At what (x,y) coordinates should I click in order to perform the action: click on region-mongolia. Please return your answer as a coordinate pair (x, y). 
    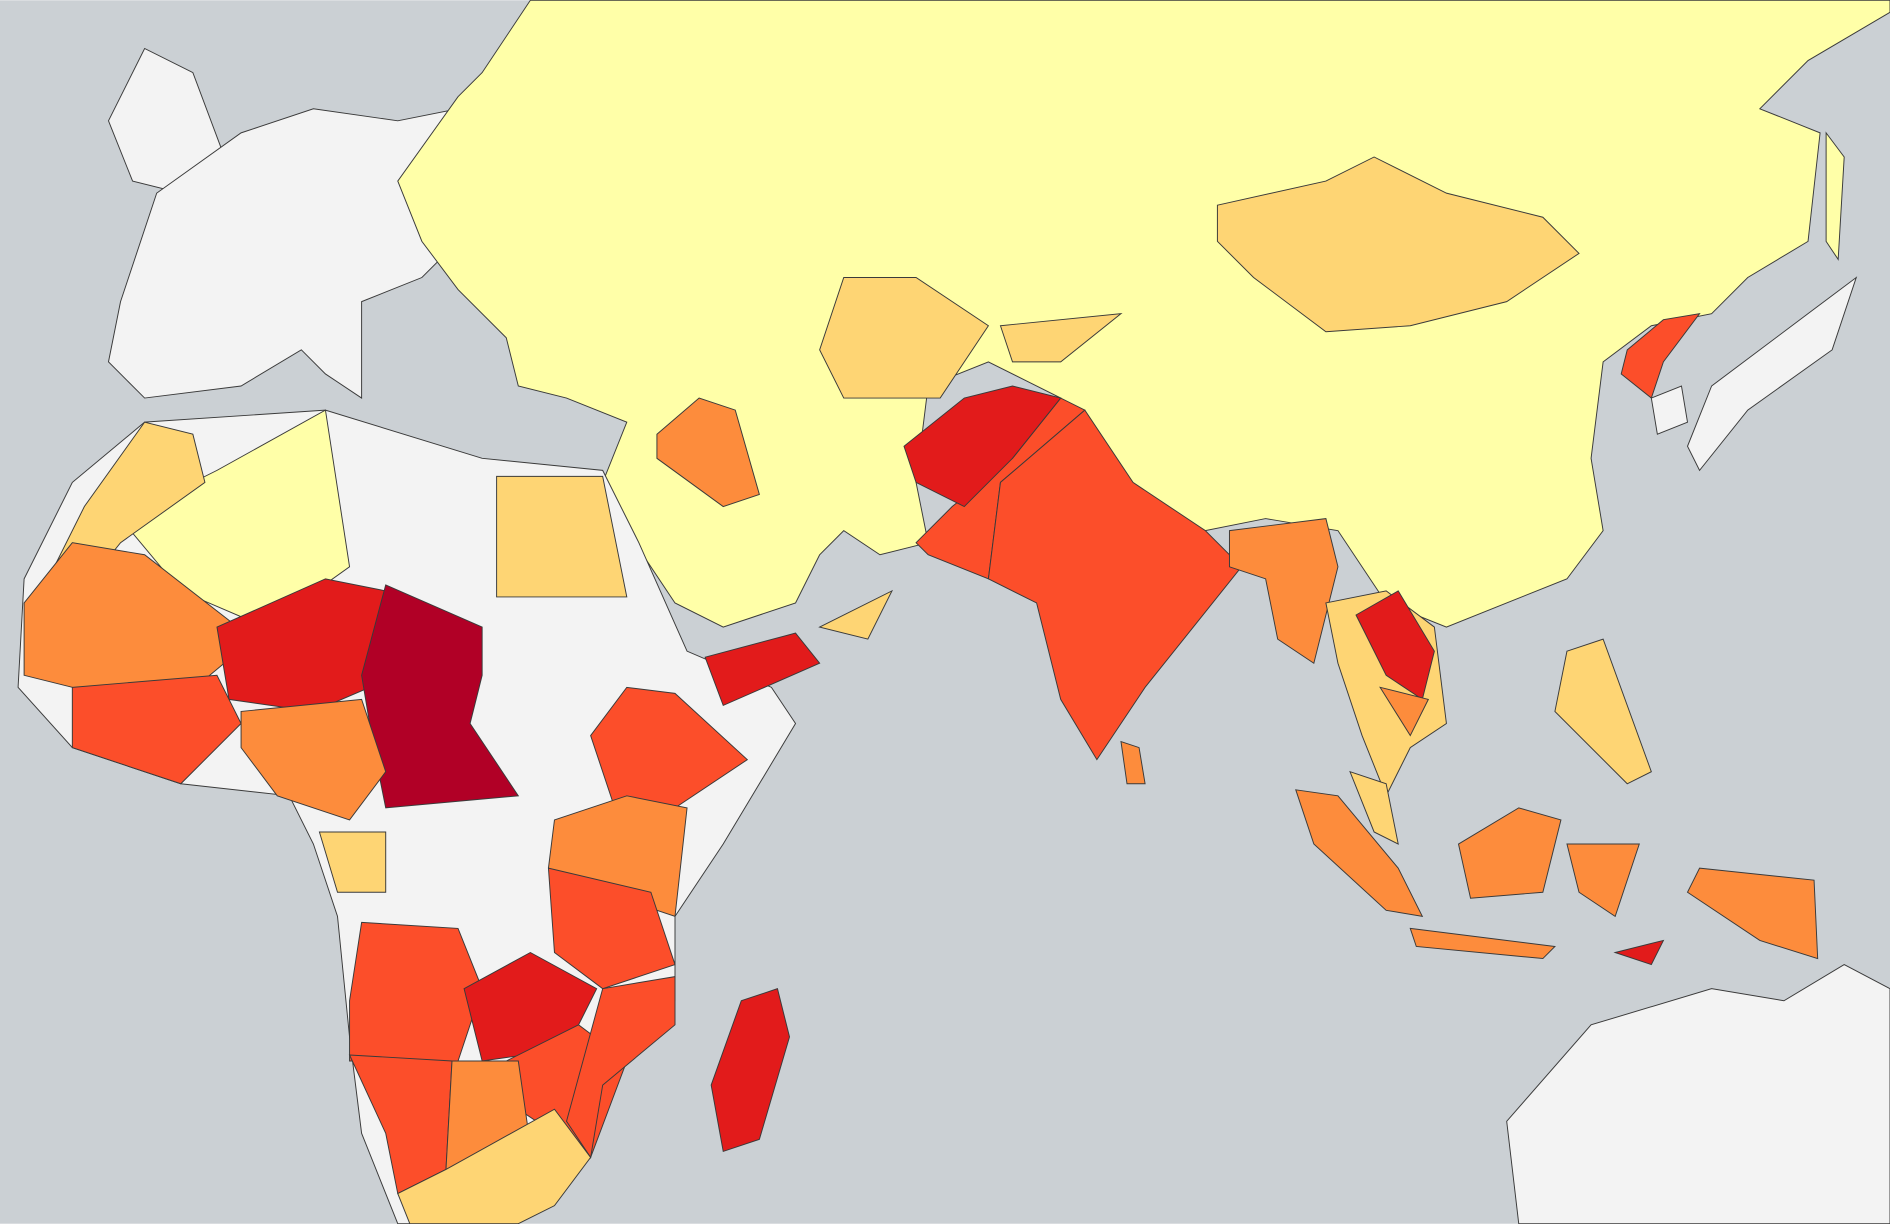
    Looking at the image, I should click on (1398, 244).